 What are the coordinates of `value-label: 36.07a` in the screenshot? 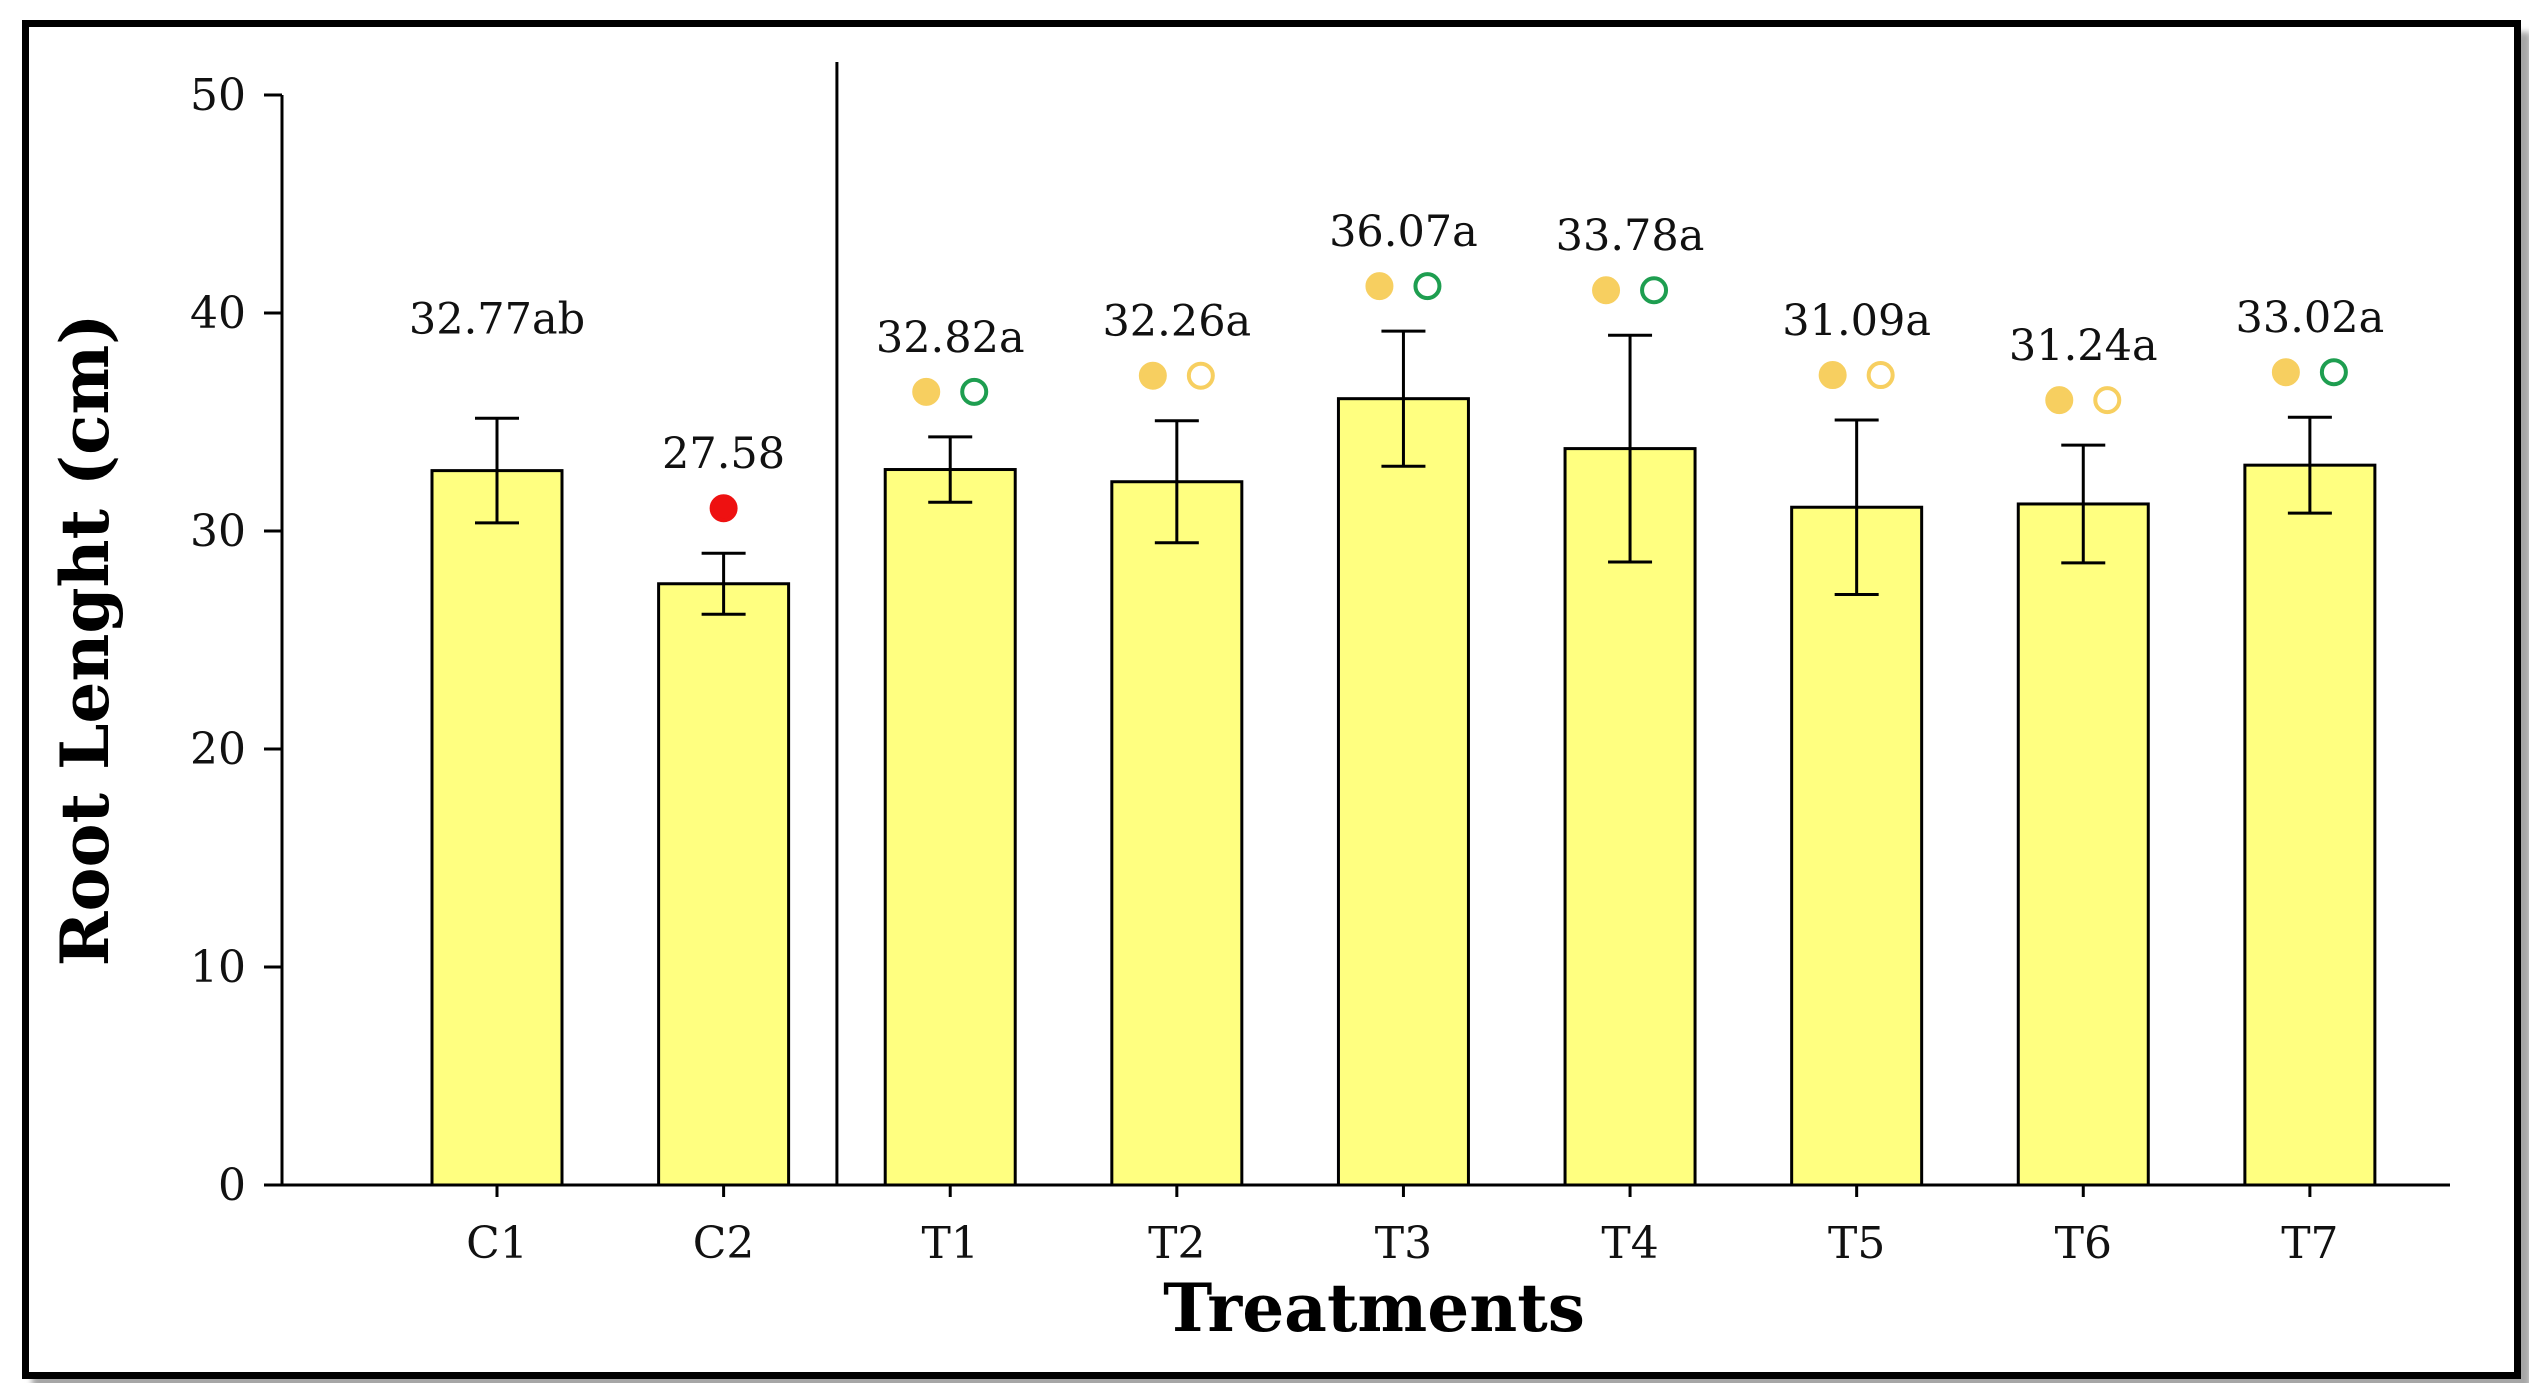 It's located at (1403, 232).